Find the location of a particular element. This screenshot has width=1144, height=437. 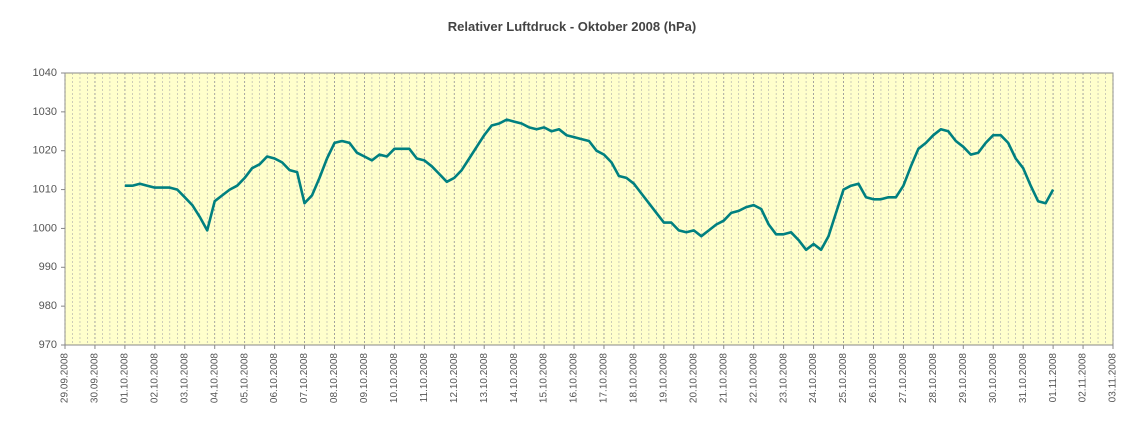

x-tick-label: 30.10.2008 is located at coordinates (993, 378).